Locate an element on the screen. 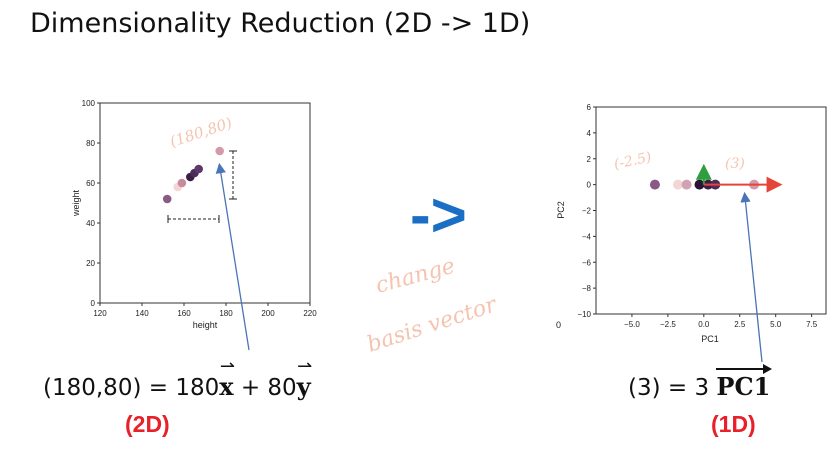 Image resolution: width=834 pixels, height=449 pixels. y-tick-label: 4 is located at coordinates (589, 133).